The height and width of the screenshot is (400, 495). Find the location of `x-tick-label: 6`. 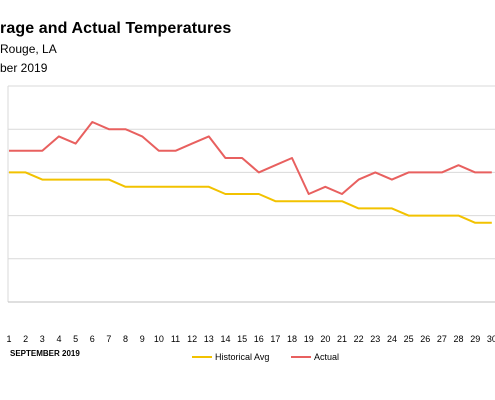

x-tick-label: 6 is located at coordinates (92, 339).